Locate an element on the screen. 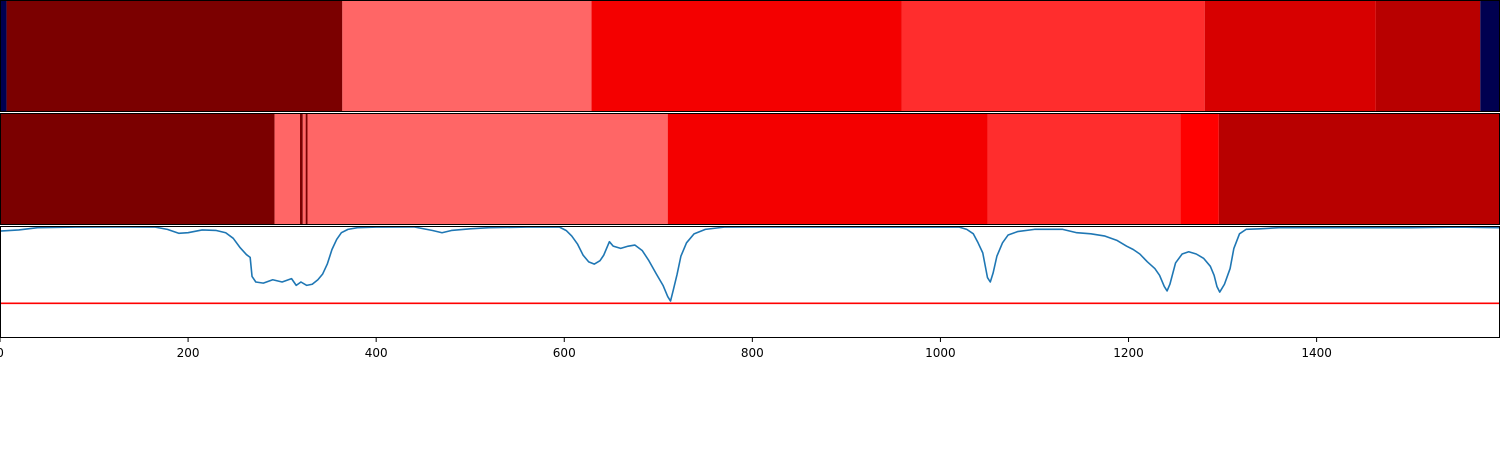 This screenshot has width=1500, height=450. x-tick-label: 600 is located at coordinates (564, 353).